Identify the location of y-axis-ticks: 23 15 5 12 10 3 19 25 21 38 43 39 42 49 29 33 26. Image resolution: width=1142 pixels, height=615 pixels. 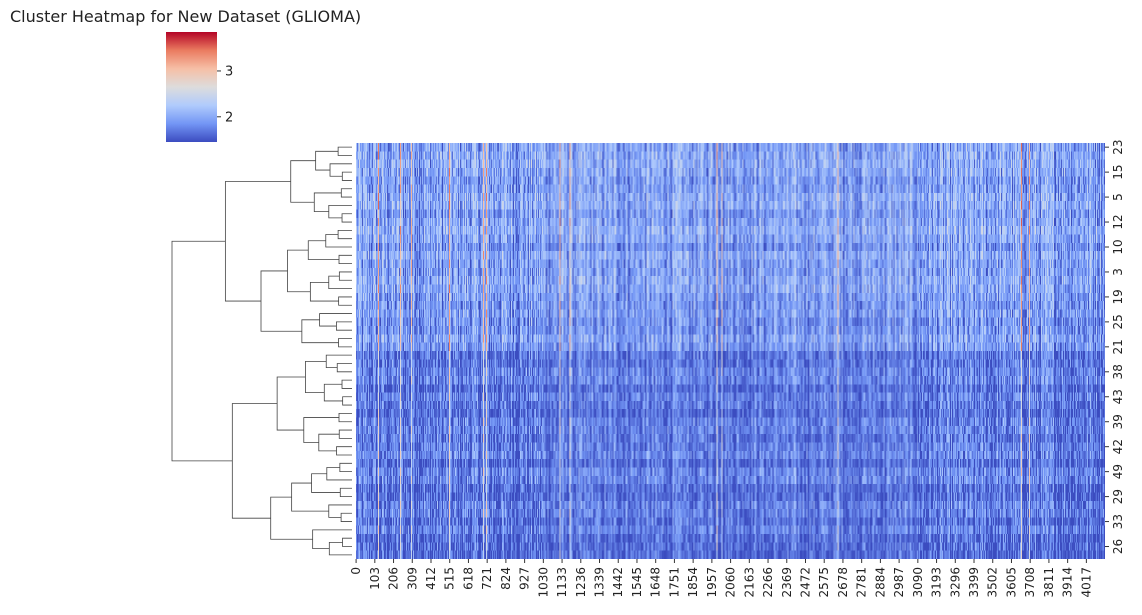
(1115, 347).